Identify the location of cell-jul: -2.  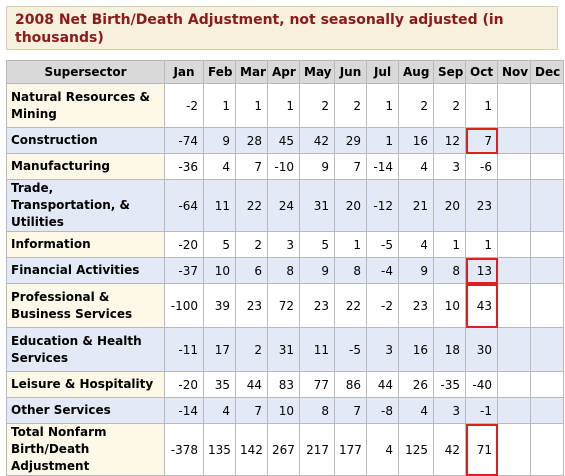
(382, 305).